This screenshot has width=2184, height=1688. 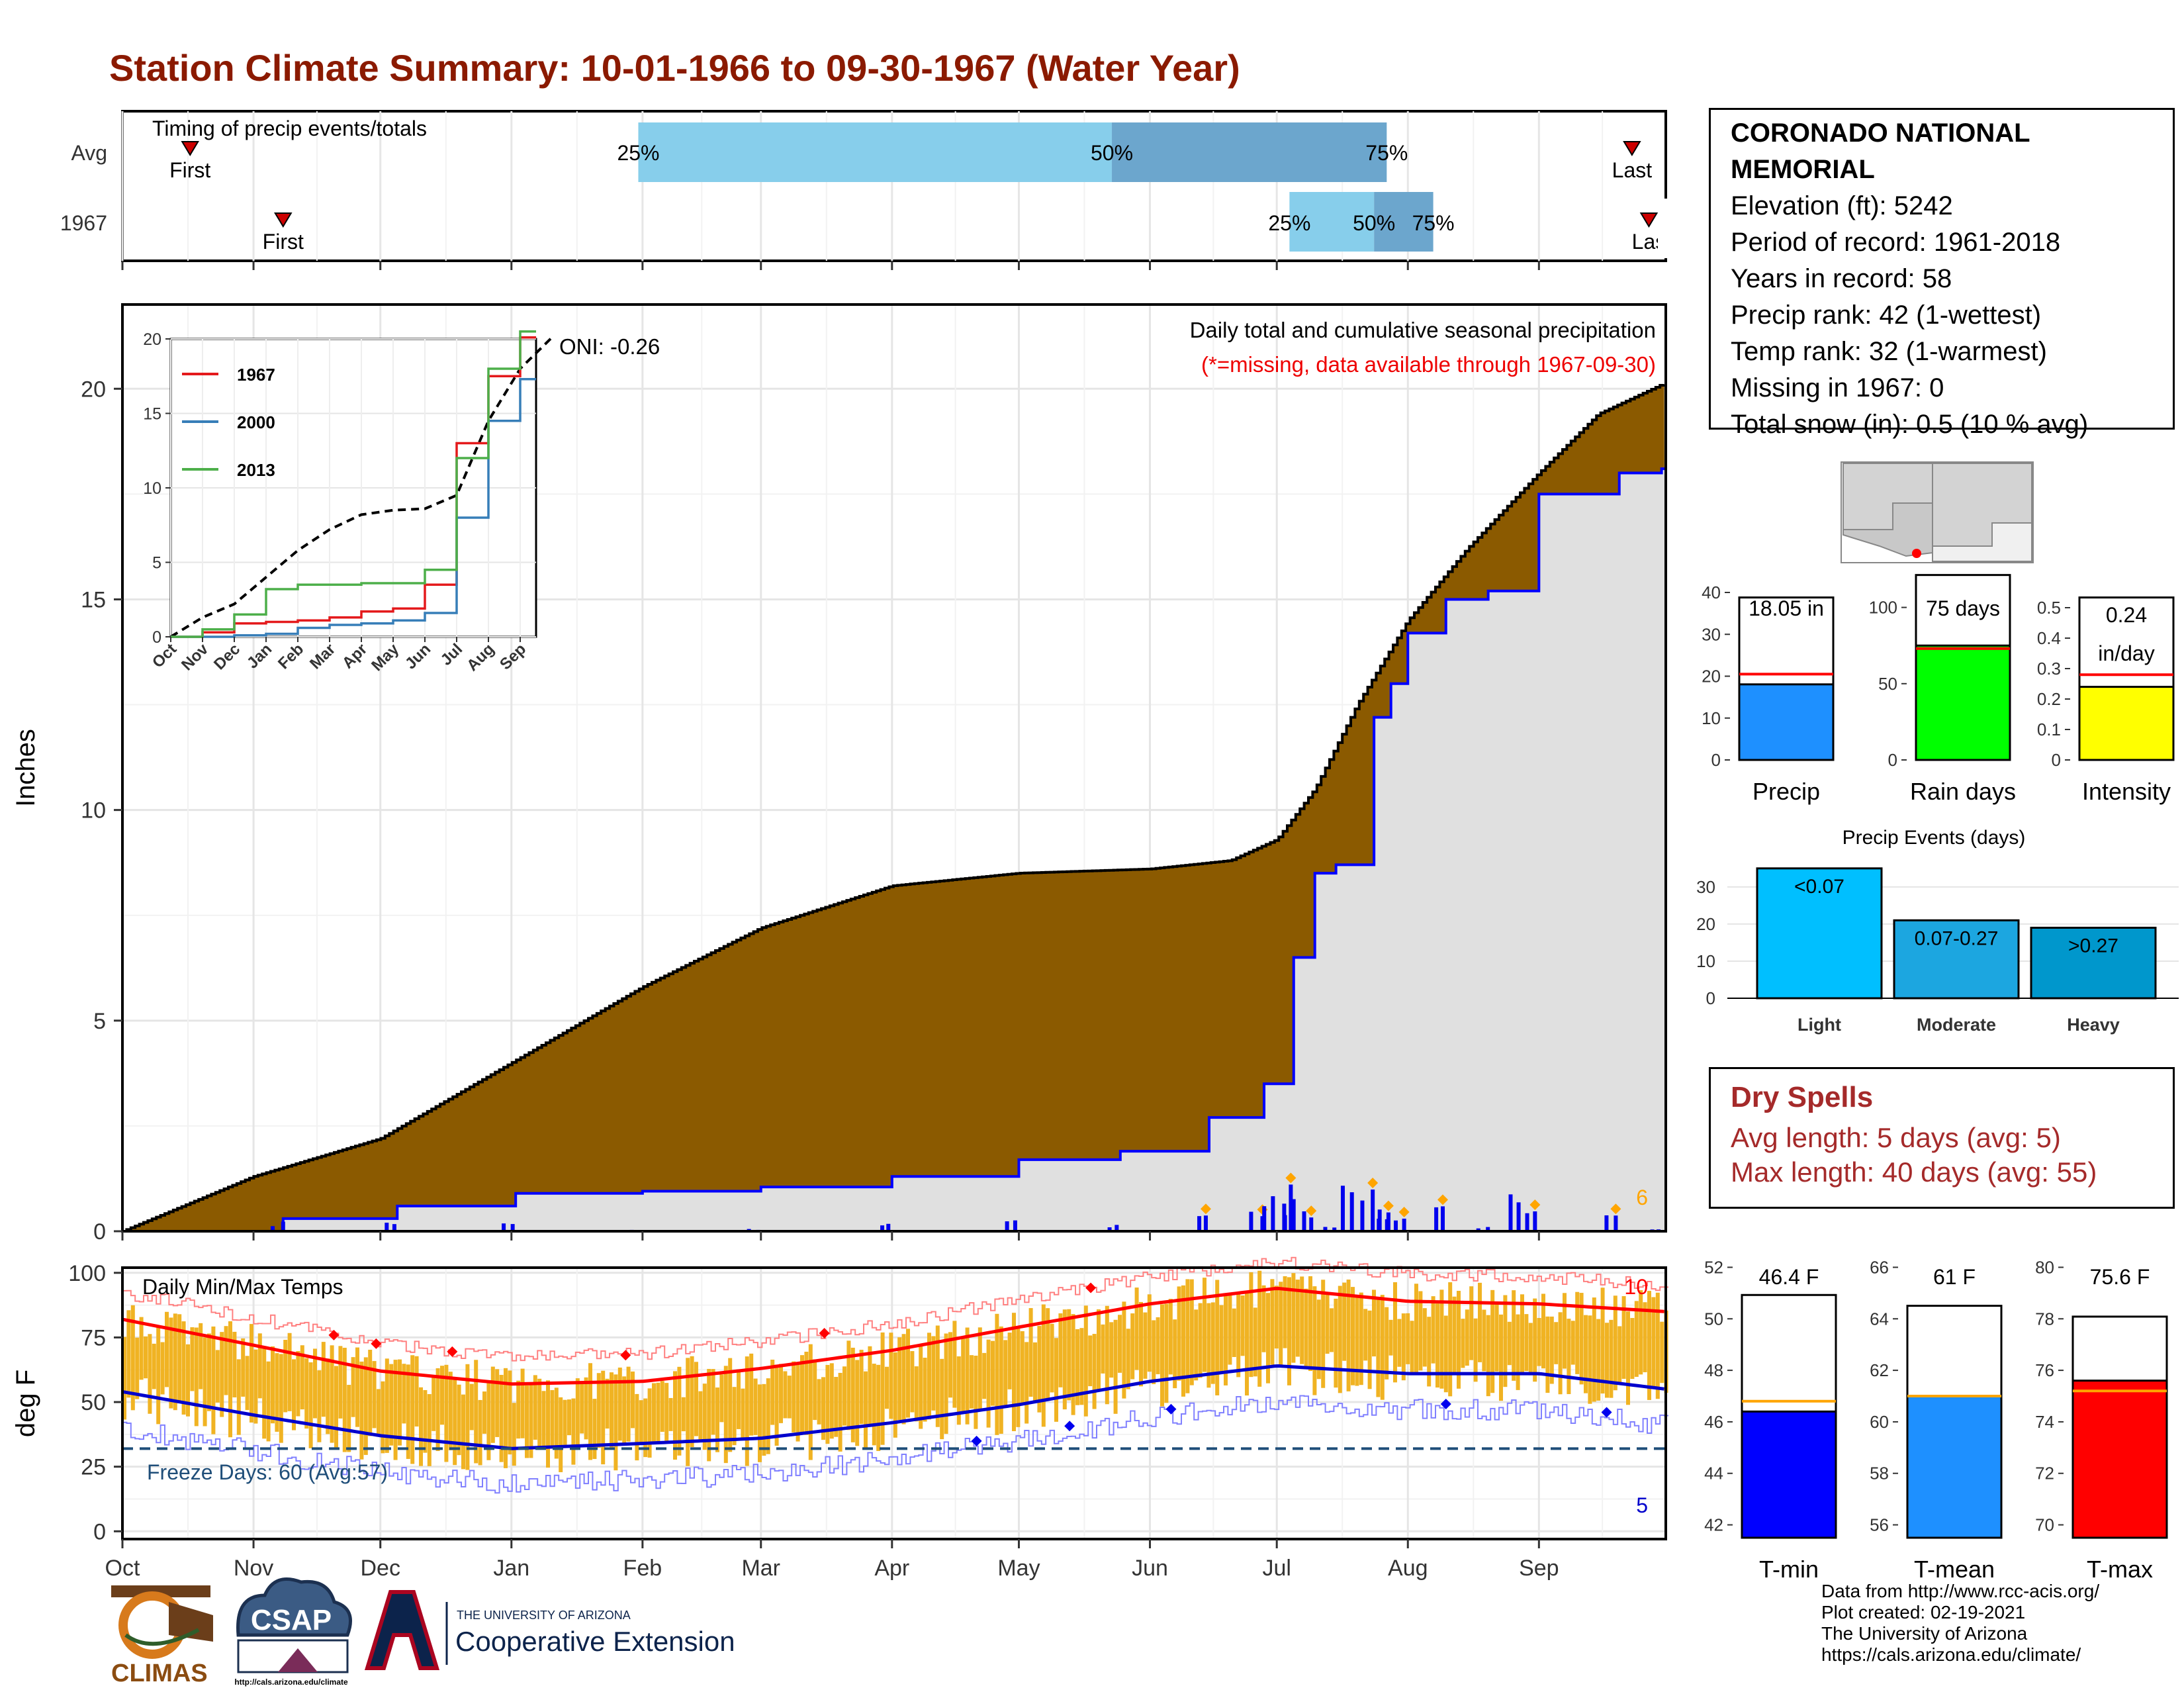 What do you see at coordinates (1954, 1277) in the screenshot?
I see `temp-stat-t-mean-value: 61 F` at bounding box center [1954, 1277].